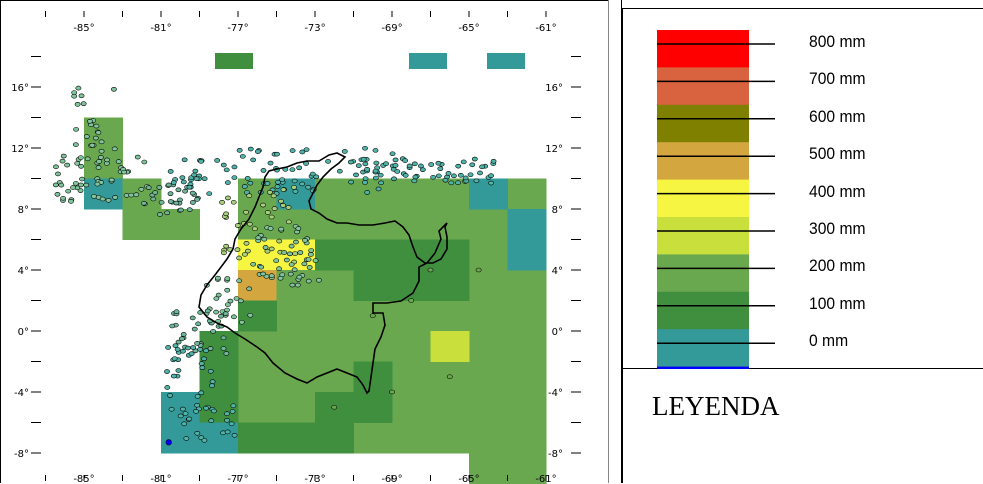 This screenshot has height=484, width=983. Describe the element at coordinates (21, 393) in the screenshot. I see `y-tick-label-left: -4°` at that location.